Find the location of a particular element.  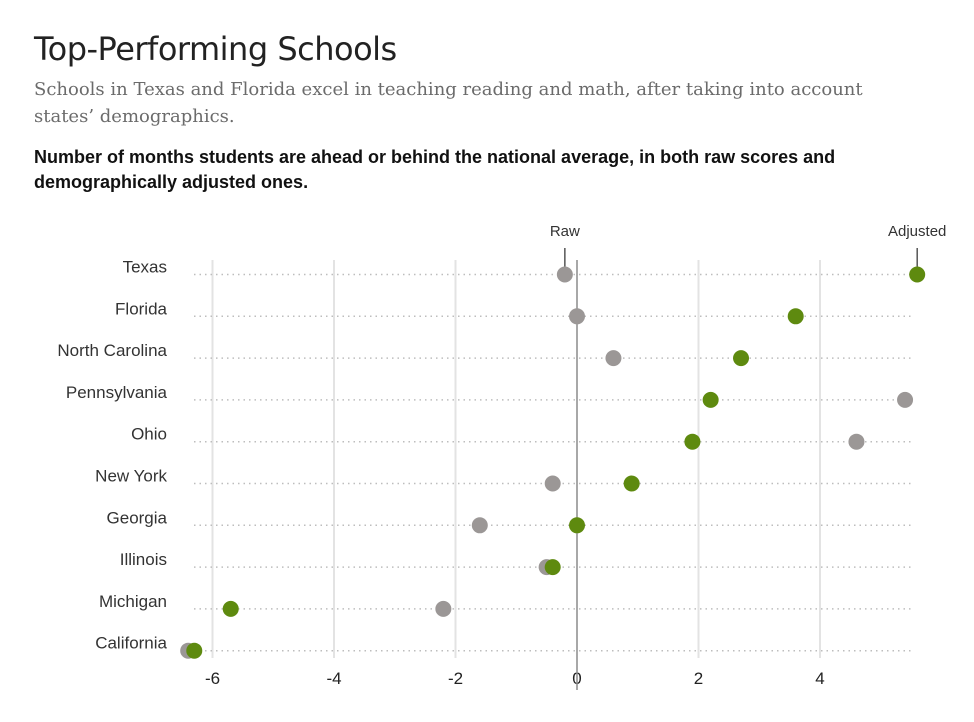

category-label: Georgia is located at coordinates (137, 517).